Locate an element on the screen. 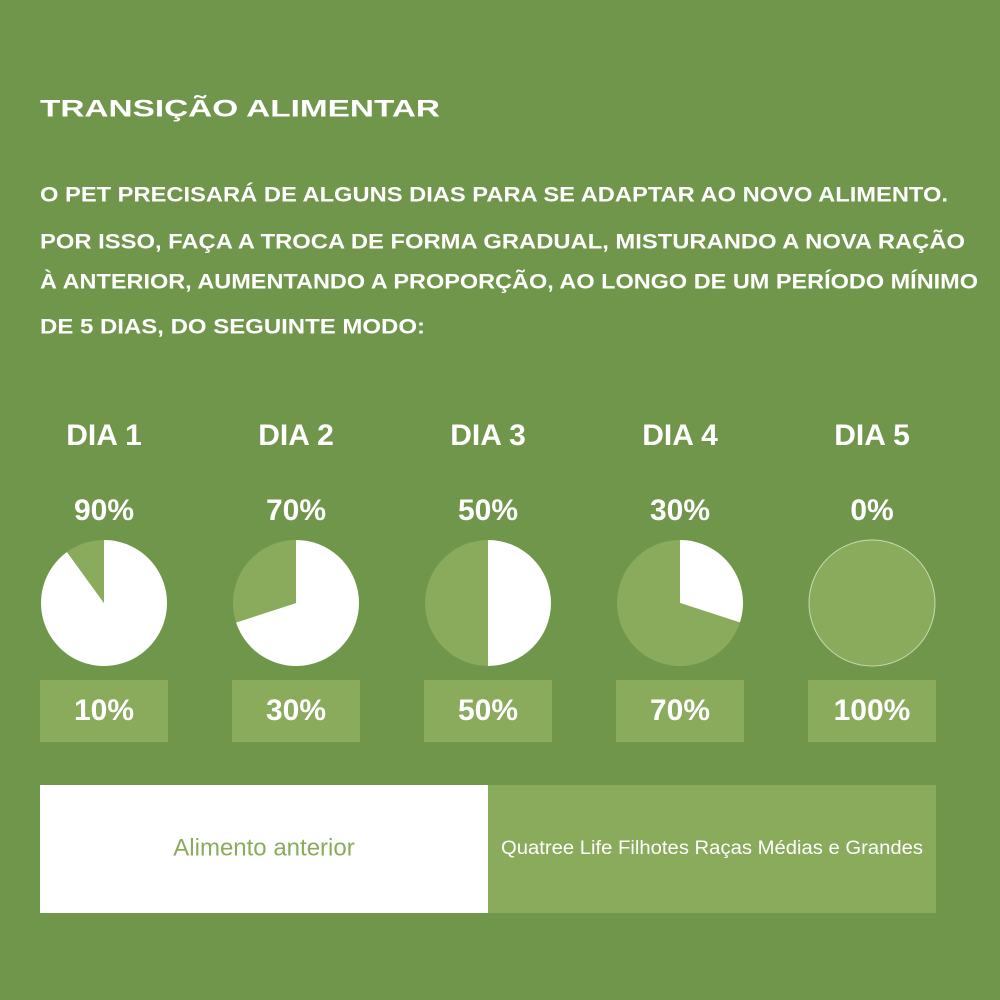  day-title: DIA 5 is located at coordinates (872, 435).